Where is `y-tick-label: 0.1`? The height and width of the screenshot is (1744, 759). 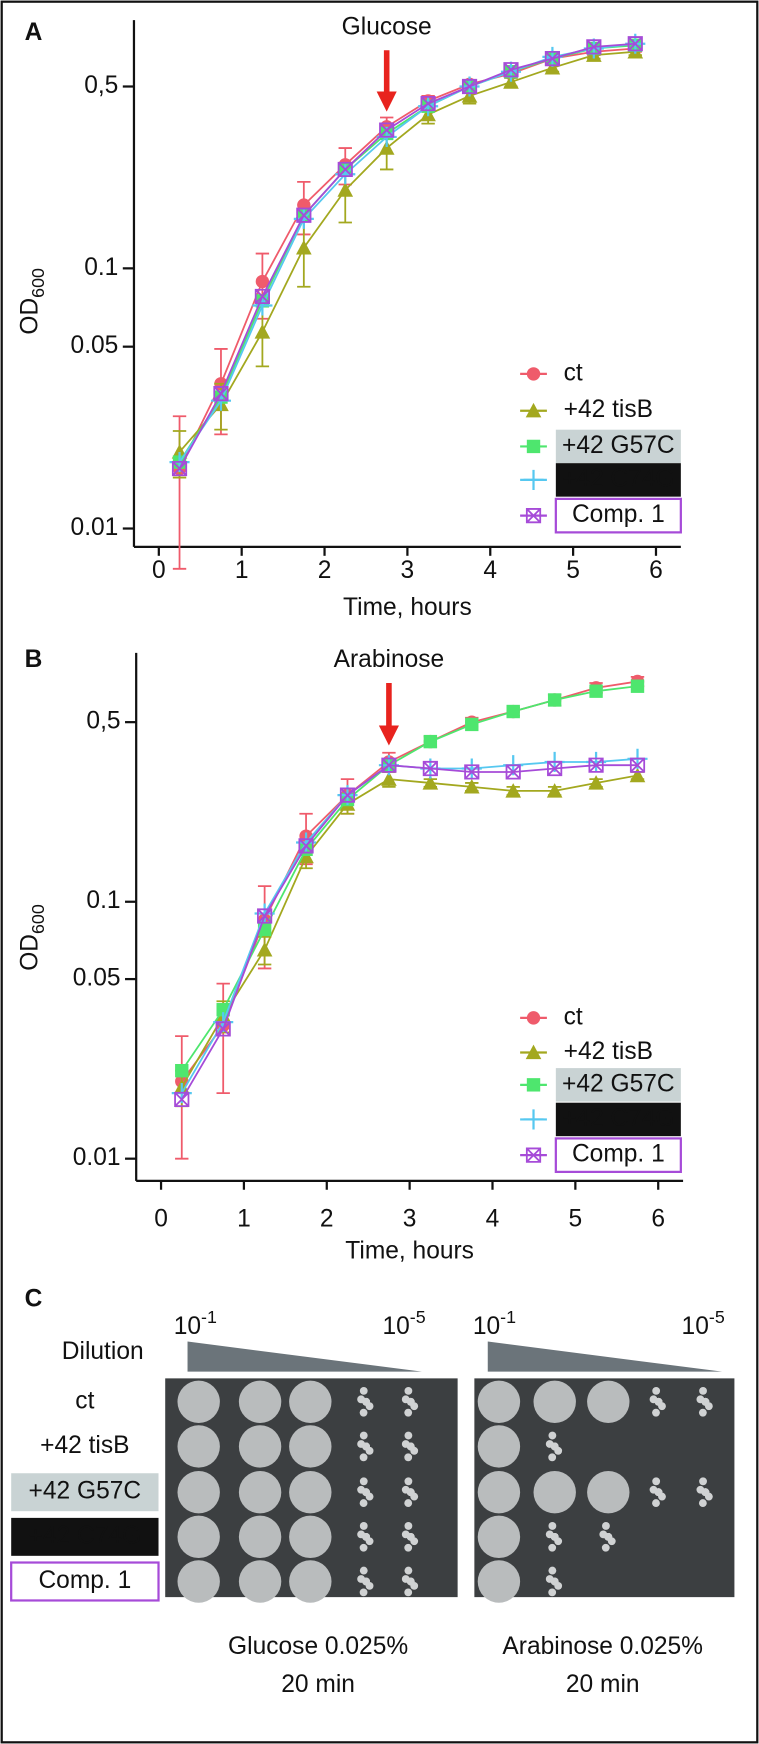
y-tick-label: 0.1 is located at coordinates (101, 267).